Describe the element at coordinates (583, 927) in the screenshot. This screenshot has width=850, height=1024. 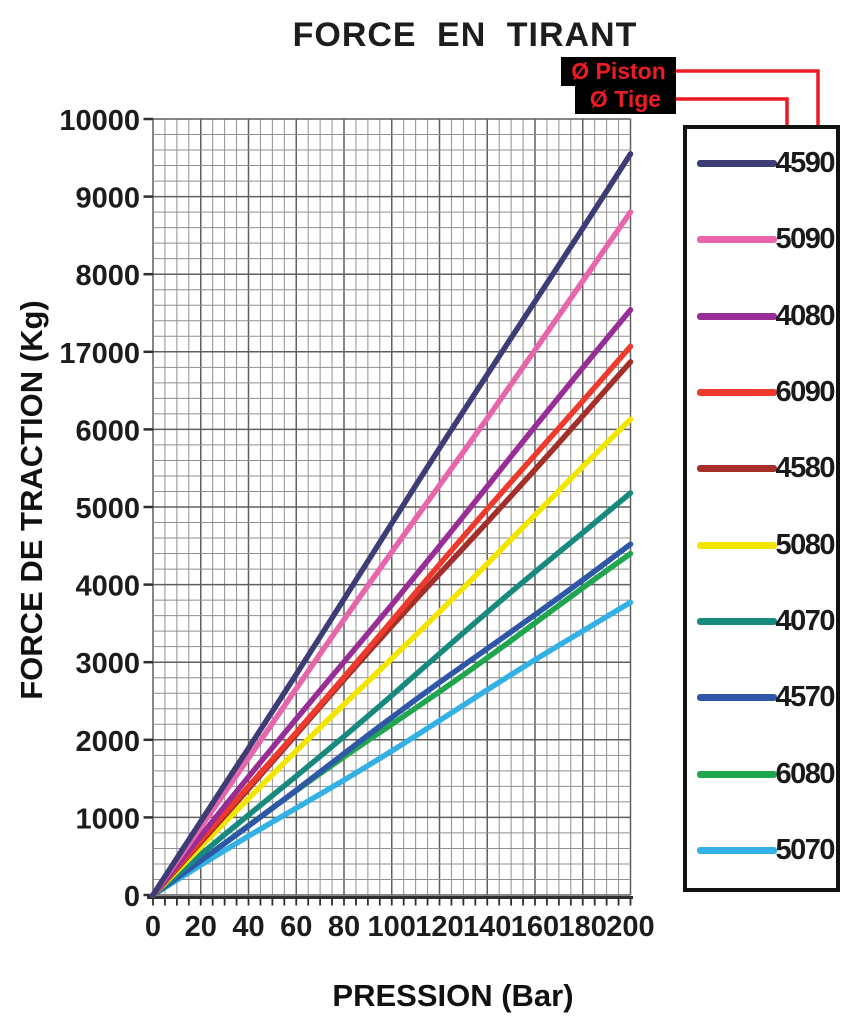
I see `x-tick-label: 180` at that location.